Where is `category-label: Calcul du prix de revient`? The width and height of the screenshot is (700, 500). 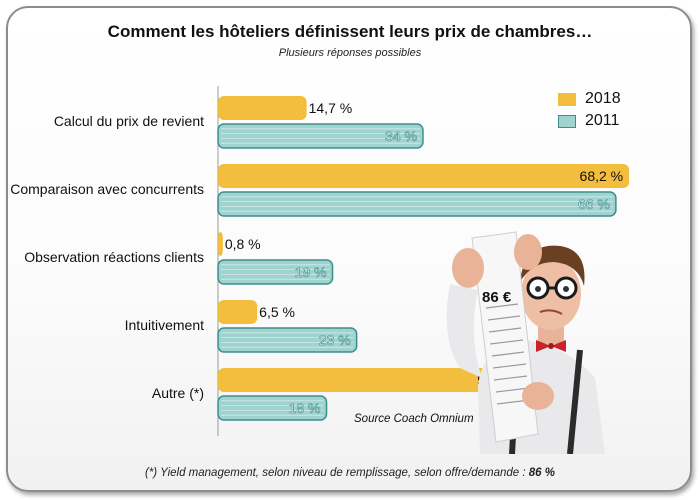 category-label: Calcul du prix de revient is located at coordinates (129, 121).